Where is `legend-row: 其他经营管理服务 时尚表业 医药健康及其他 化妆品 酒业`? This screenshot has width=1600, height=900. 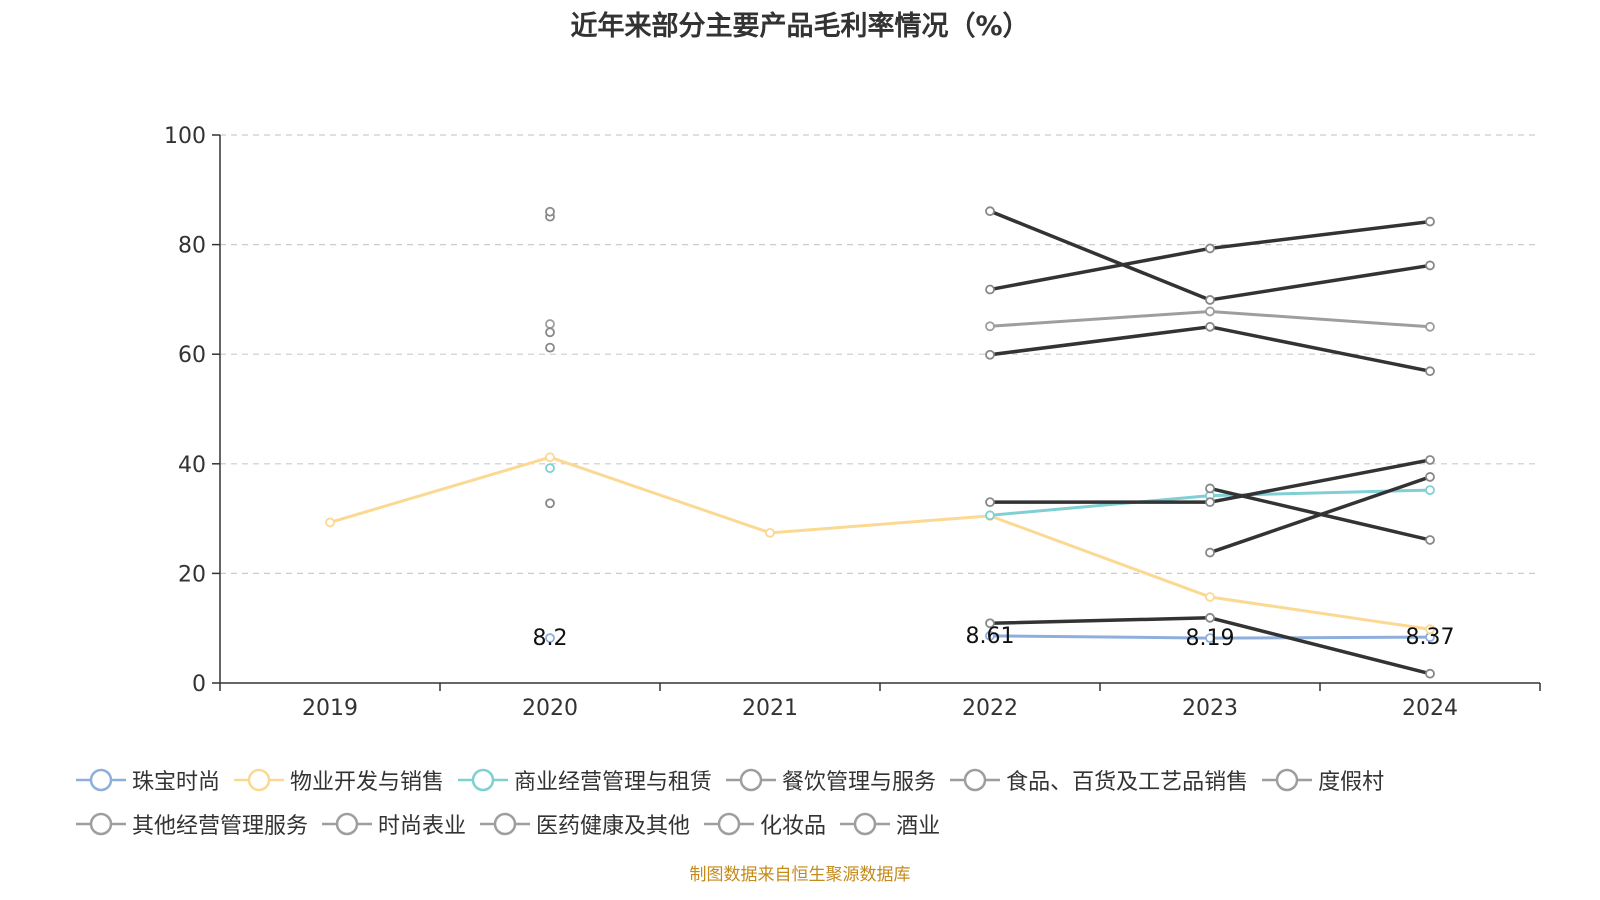
legend-row: 其他经营管理服务 时尚表业 医药健康及其他 化妆品 酒业 is located at coordinates (816, 824).